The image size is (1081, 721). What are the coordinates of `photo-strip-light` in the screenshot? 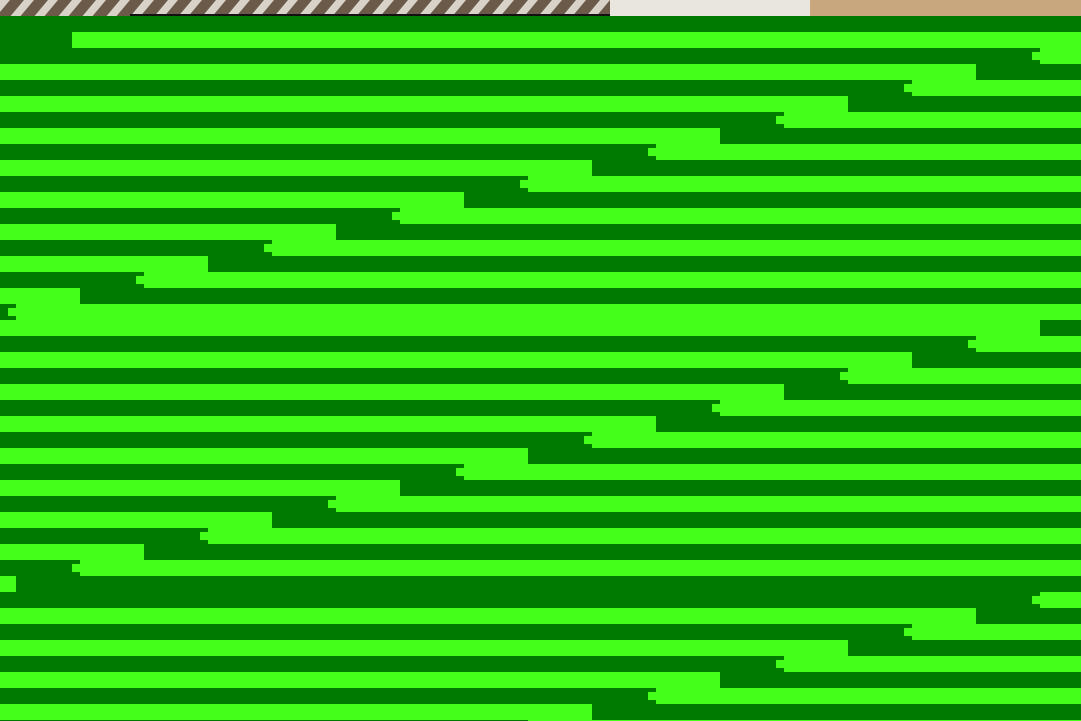 It's located at (710, 8).